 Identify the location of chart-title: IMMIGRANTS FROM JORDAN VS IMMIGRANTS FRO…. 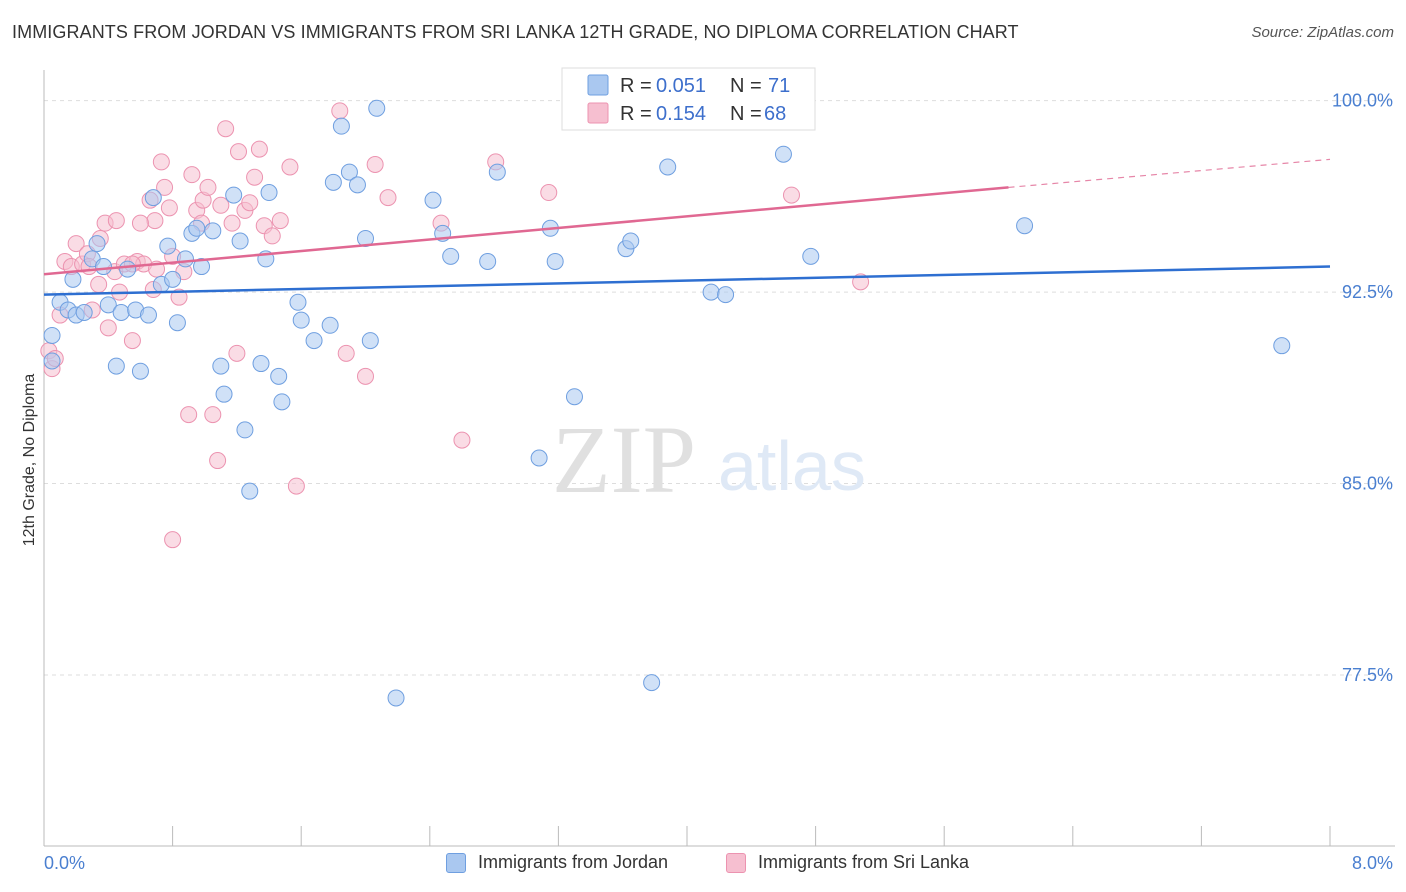
(515, 32).